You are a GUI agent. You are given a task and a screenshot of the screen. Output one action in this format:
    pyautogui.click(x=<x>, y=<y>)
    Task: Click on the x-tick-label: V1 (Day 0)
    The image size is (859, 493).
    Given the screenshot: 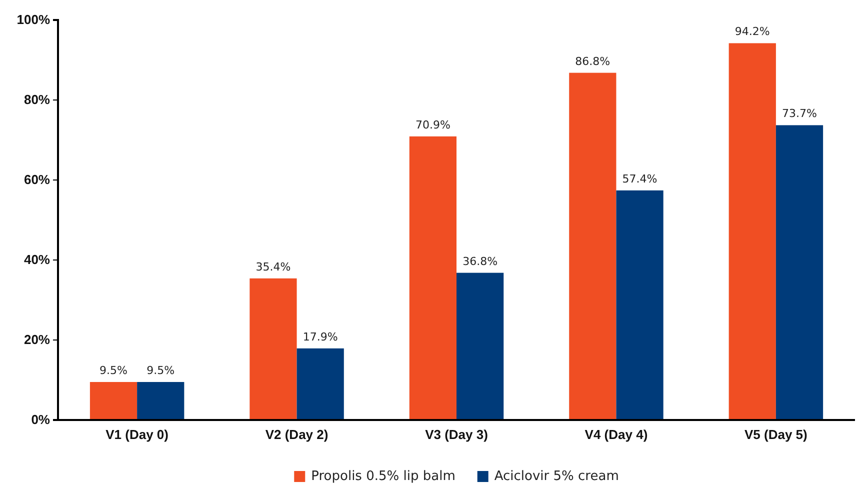 What is the action you would take?
    pyautogui.click(x=137, y=434)
    